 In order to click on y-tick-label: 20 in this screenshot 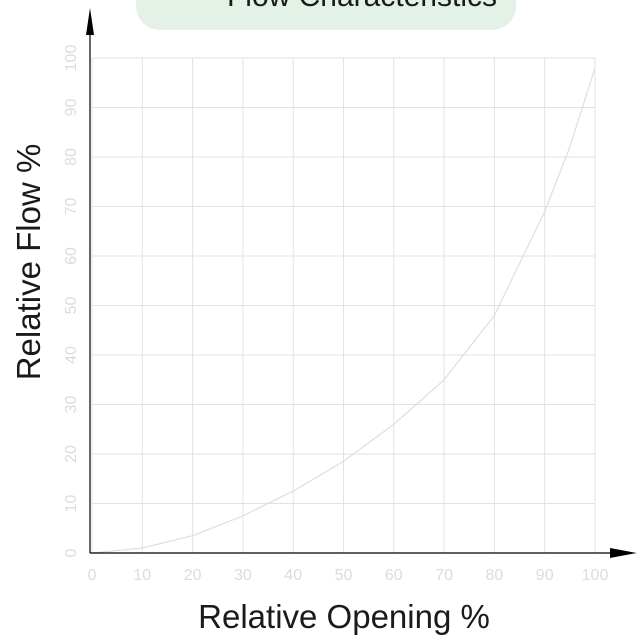, I will do `click(71, 454)`.